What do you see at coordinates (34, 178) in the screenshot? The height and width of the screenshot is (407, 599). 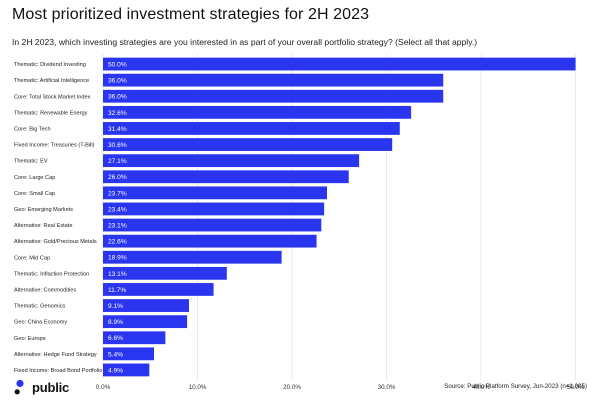 I see `category-label: Core: Large Cap` at bounding box center [34, 178].